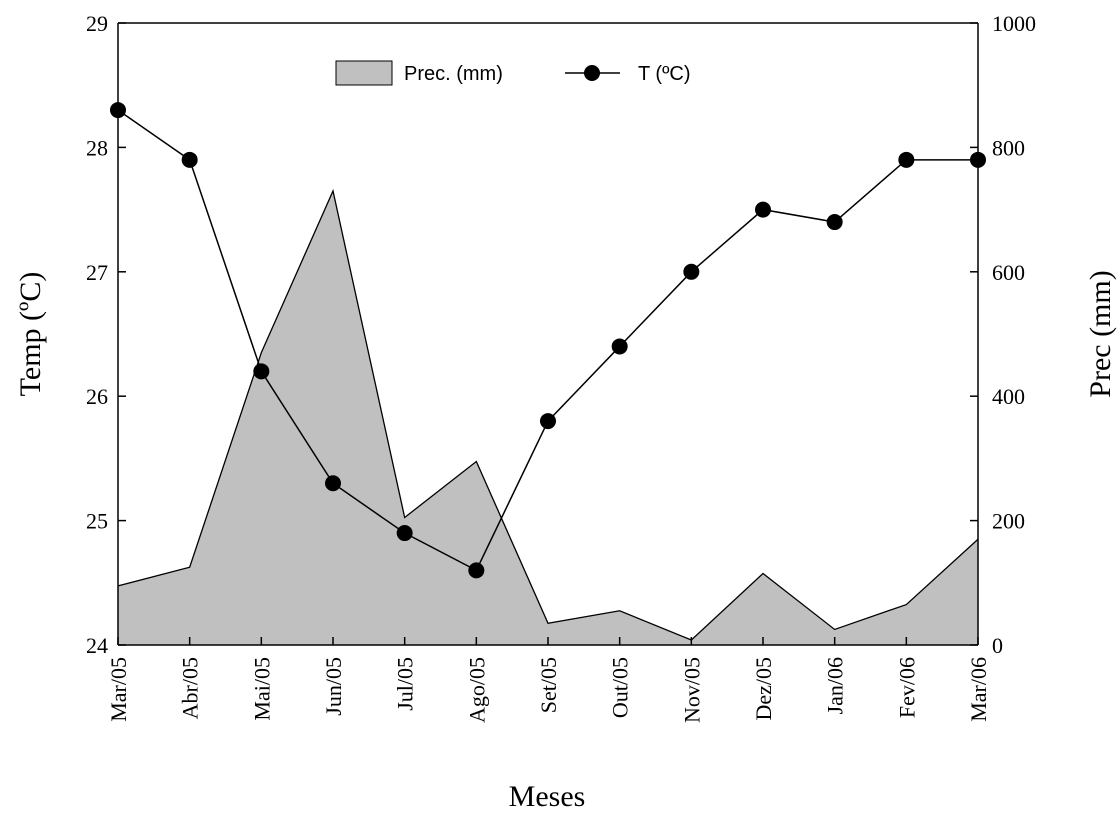 The image size is (1120, 814). I want to click on y-right-tick-label: 0, so click(997, 645).